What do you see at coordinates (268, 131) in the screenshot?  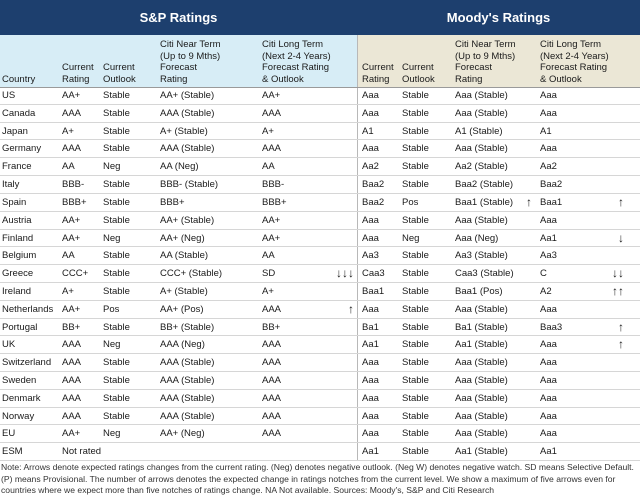 I see `sp-cell: A+` at bounding box center [268, 131].